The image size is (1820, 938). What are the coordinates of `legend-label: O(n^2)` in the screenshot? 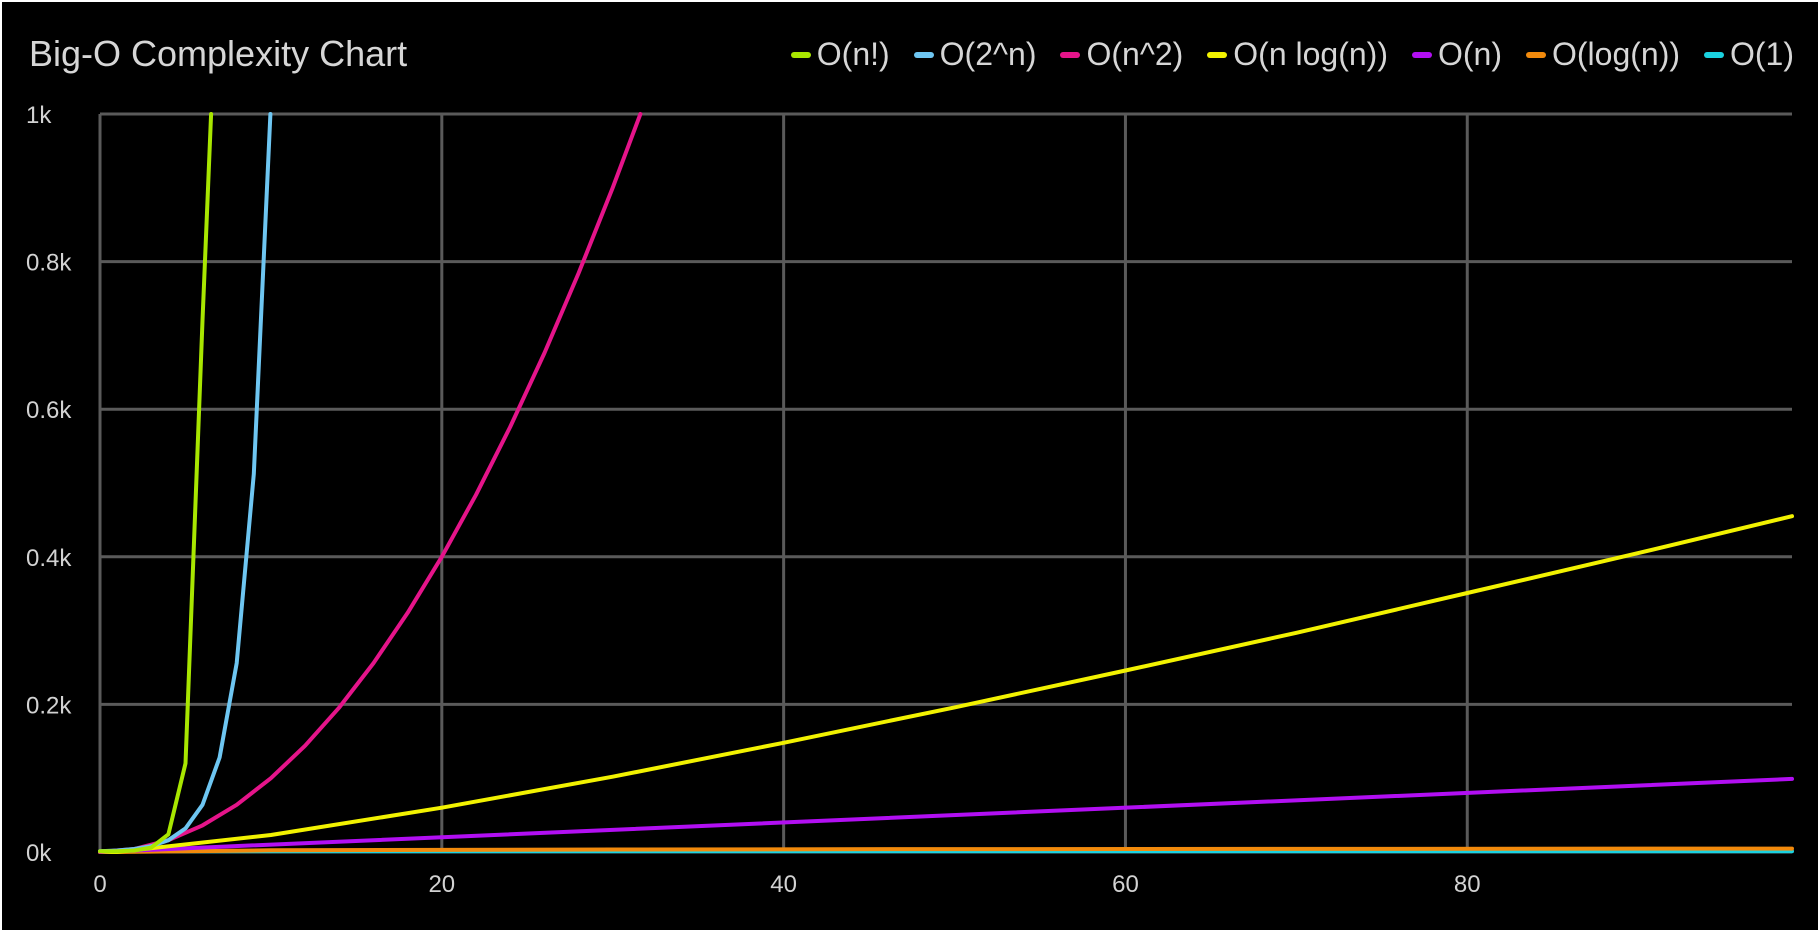 It's located at (1135, 54).